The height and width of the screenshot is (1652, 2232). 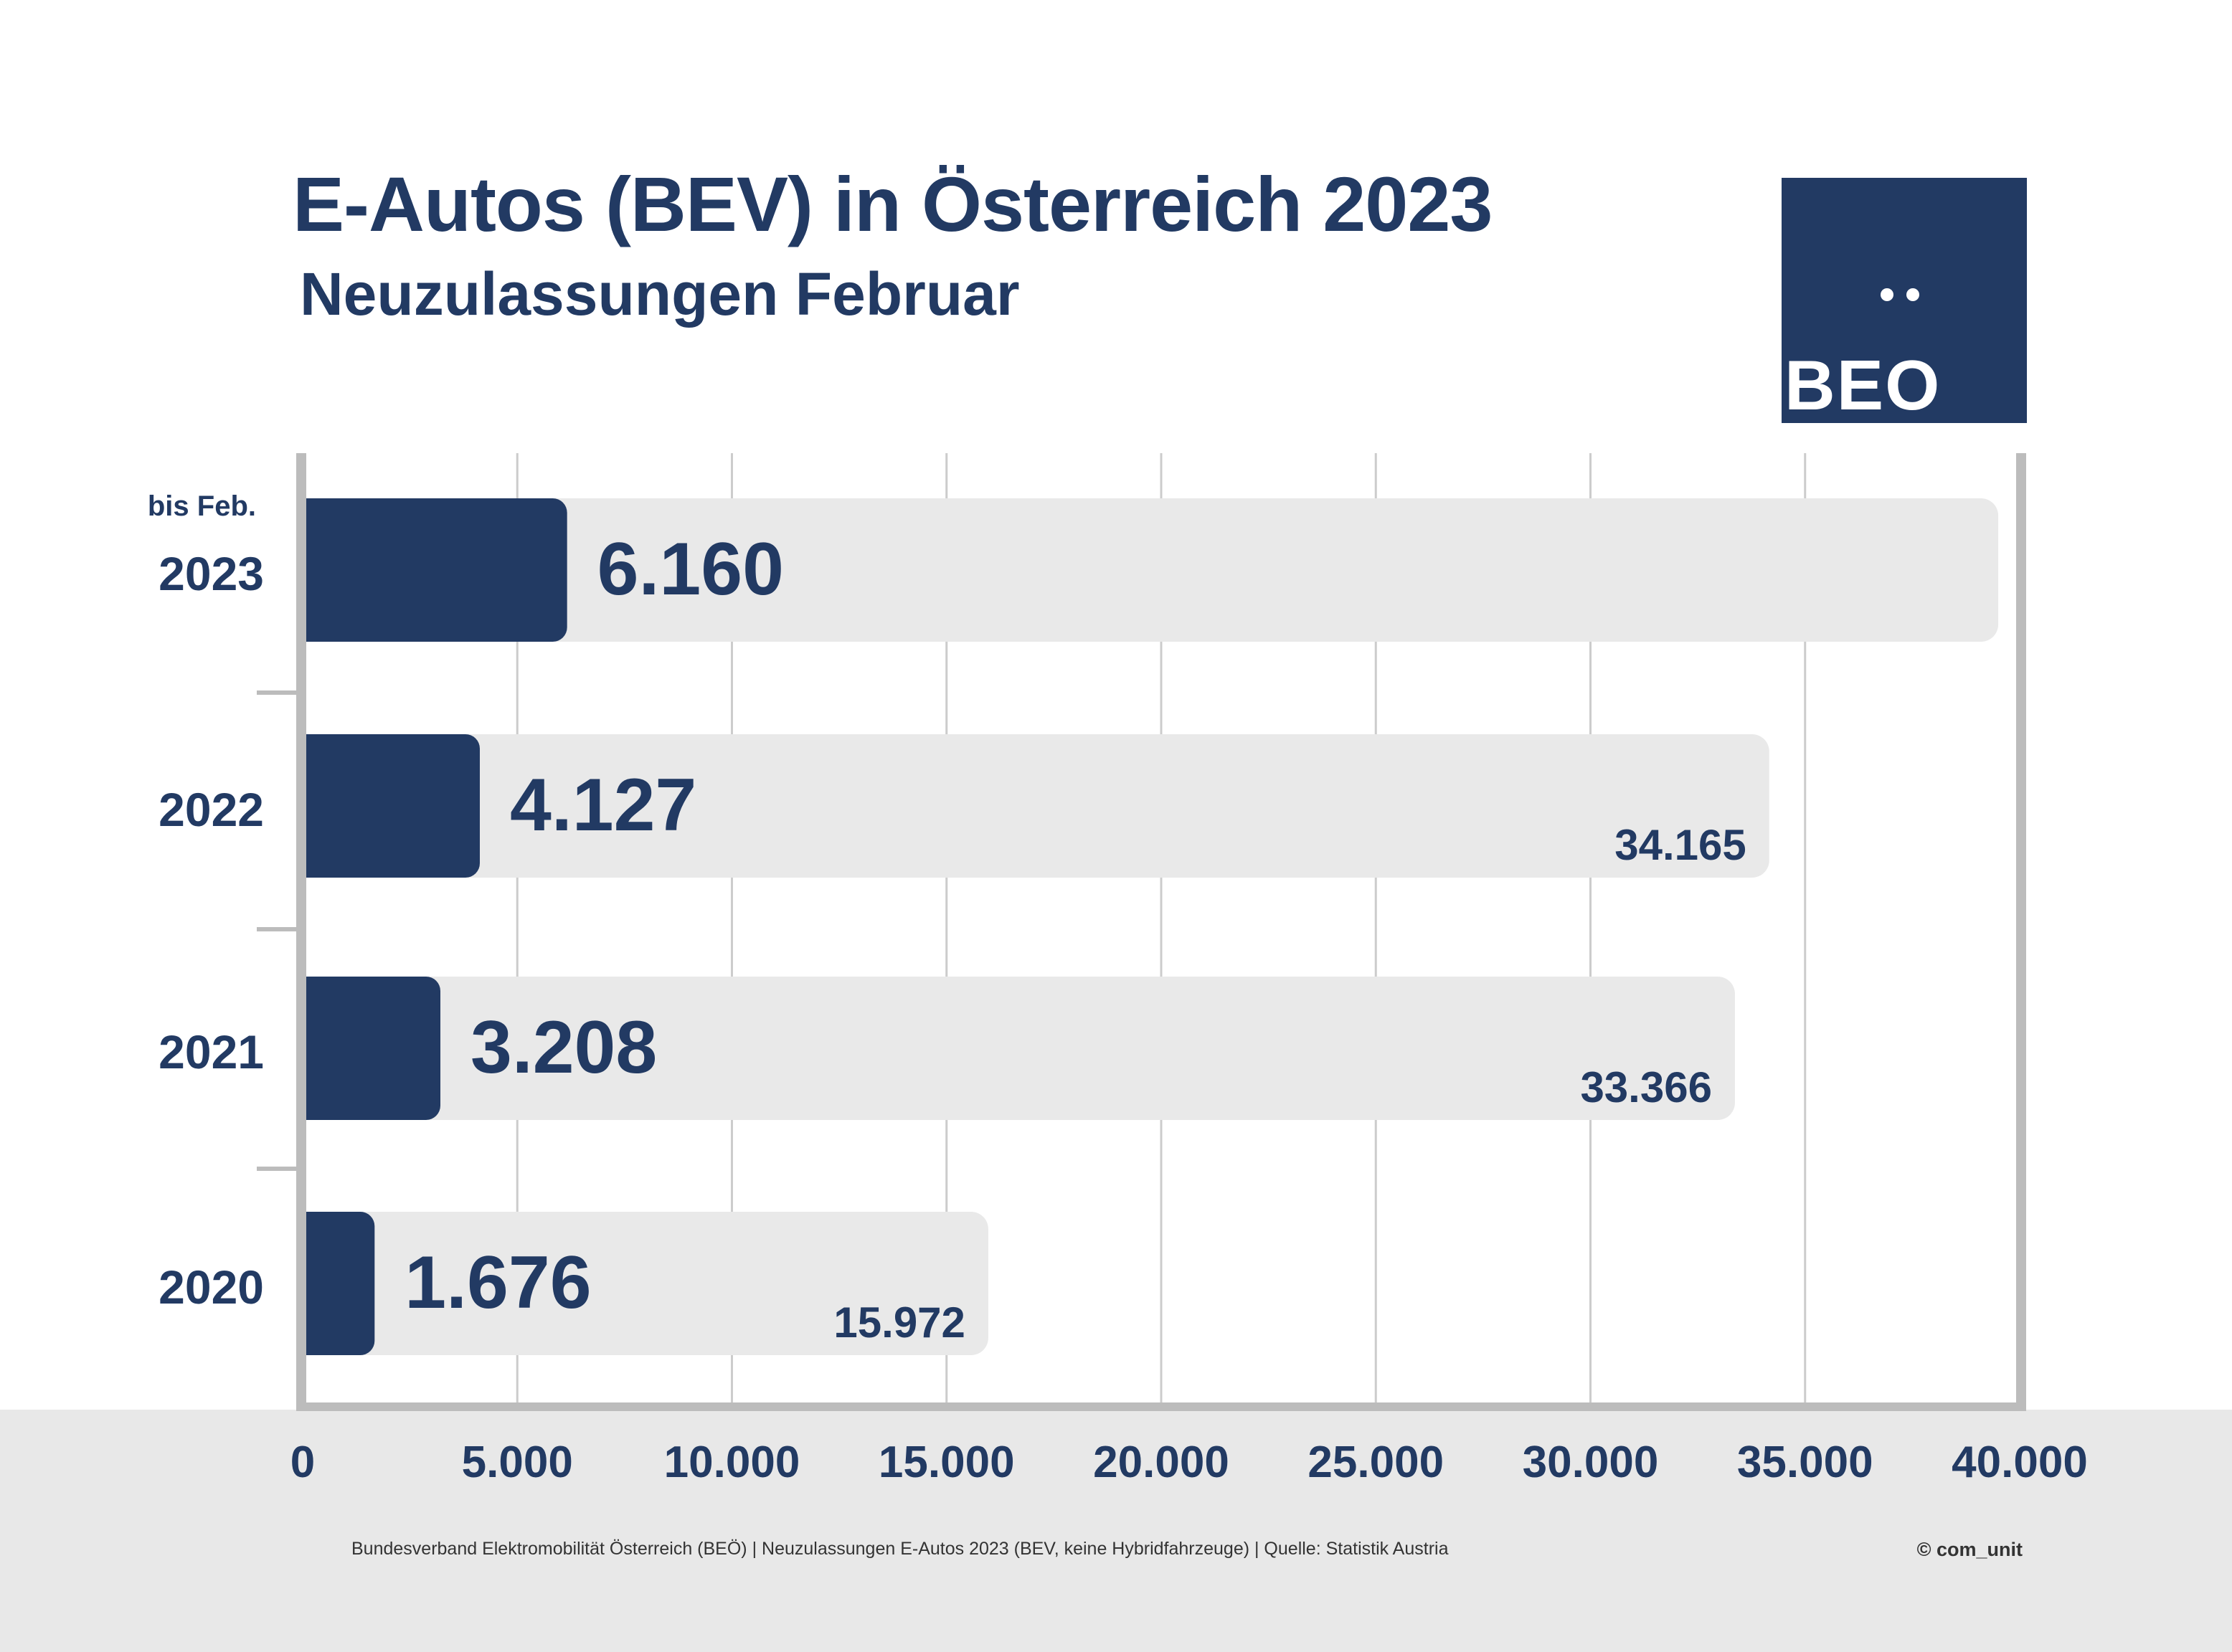 I want to click on x-tick-label: 25.000, so click(x=1375, y=1462).